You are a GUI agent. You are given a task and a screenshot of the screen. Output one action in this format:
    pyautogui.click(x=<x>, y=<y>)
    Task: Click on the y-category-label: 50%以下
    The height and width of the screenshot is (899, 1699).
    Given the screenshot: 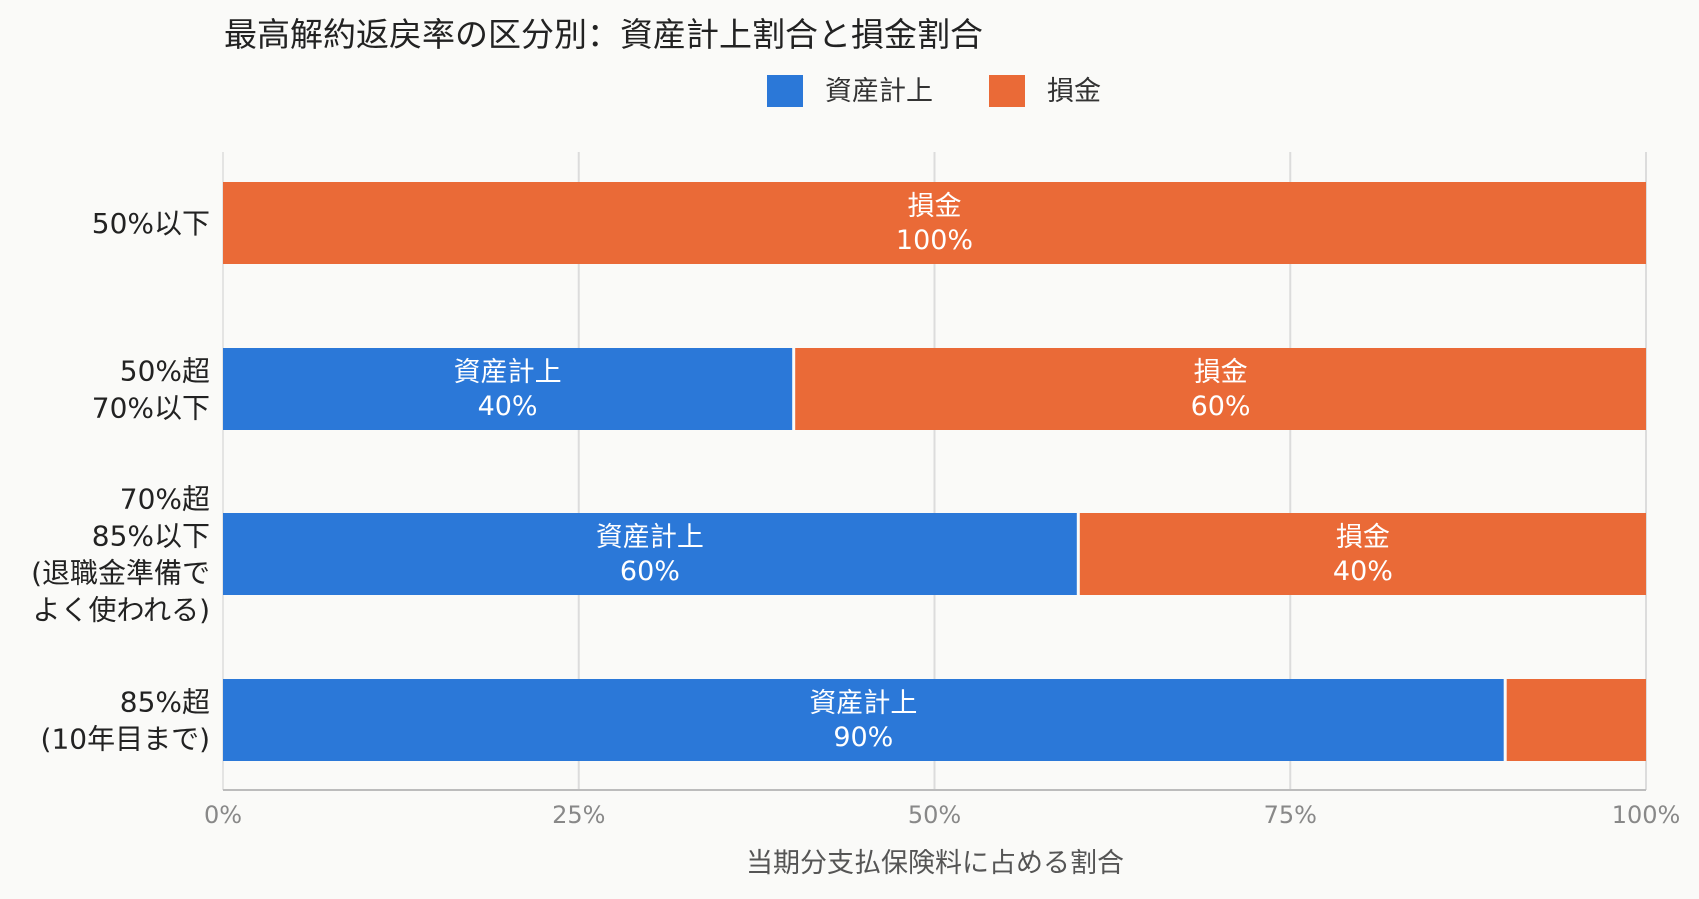 What is the action you would take?
    pyautogui.click(x=151, y=223)
    